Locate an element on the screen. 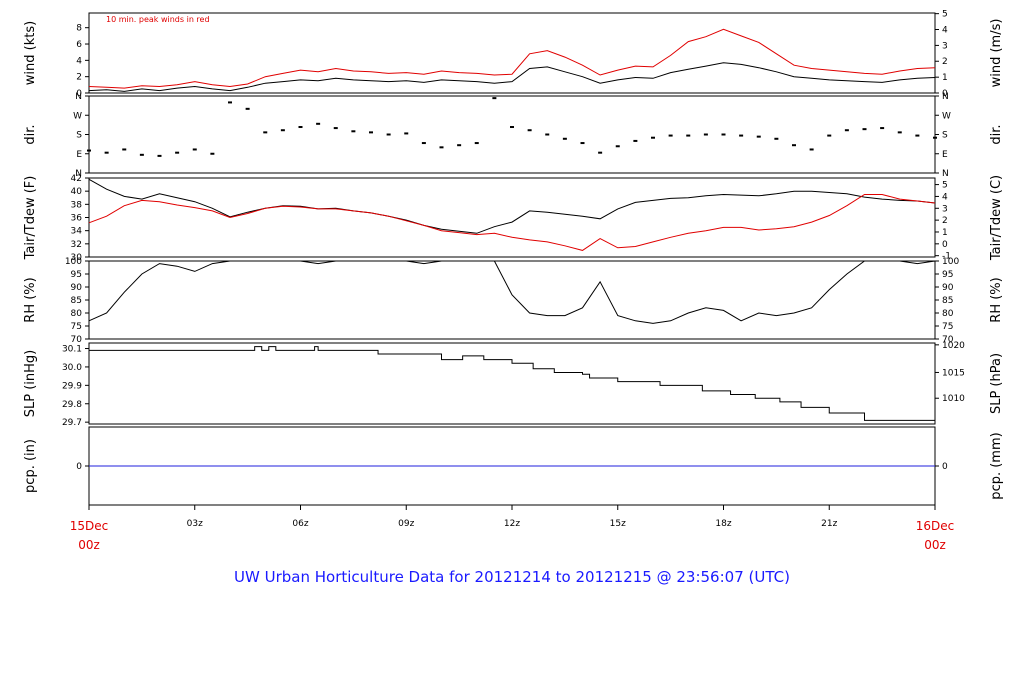 This screenshot has height=700, width=1024. ytick-label-right-wind: 0 is located at coordinates (945, 94).